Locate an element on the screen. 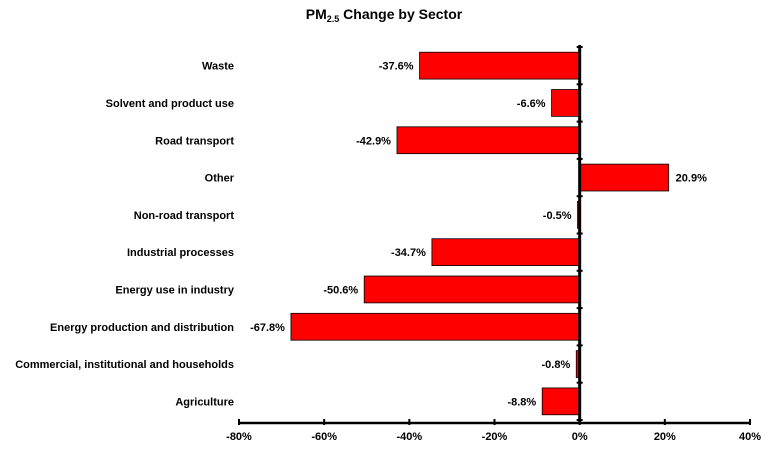  title-rest: Change by Sector is located at coordinates (401, 14).